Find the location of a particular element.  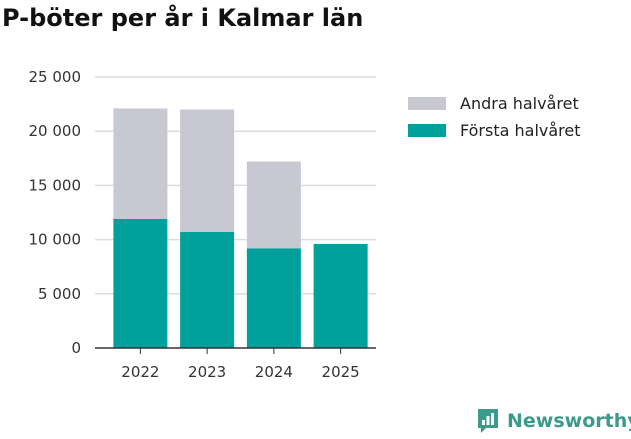

chart-title: P-böter per år i Kalmar län is located at coordinates (183, 18).